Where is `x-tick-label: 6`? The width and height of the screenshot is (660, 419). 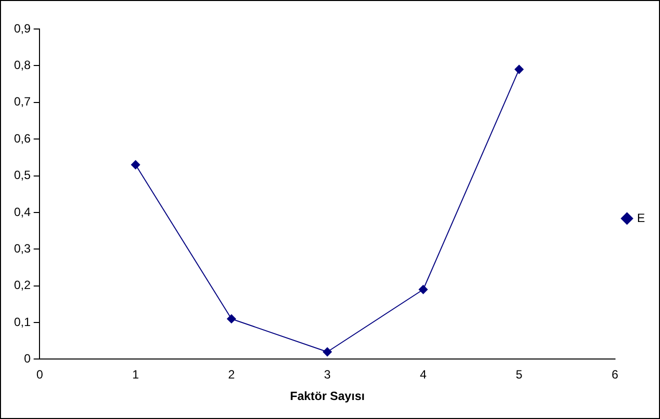
x-tick-label: 6 is located at coordinates (615, 375).